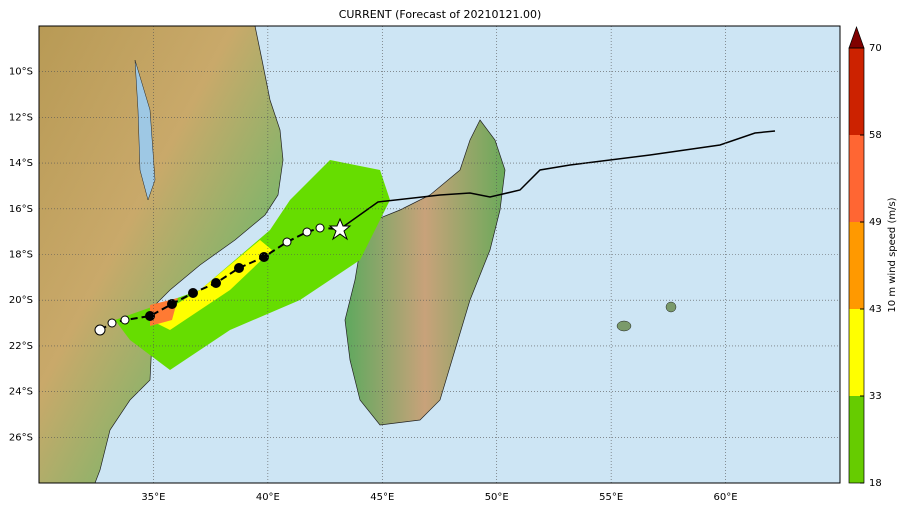  I want to click on storm-positions, so click(223, 276).